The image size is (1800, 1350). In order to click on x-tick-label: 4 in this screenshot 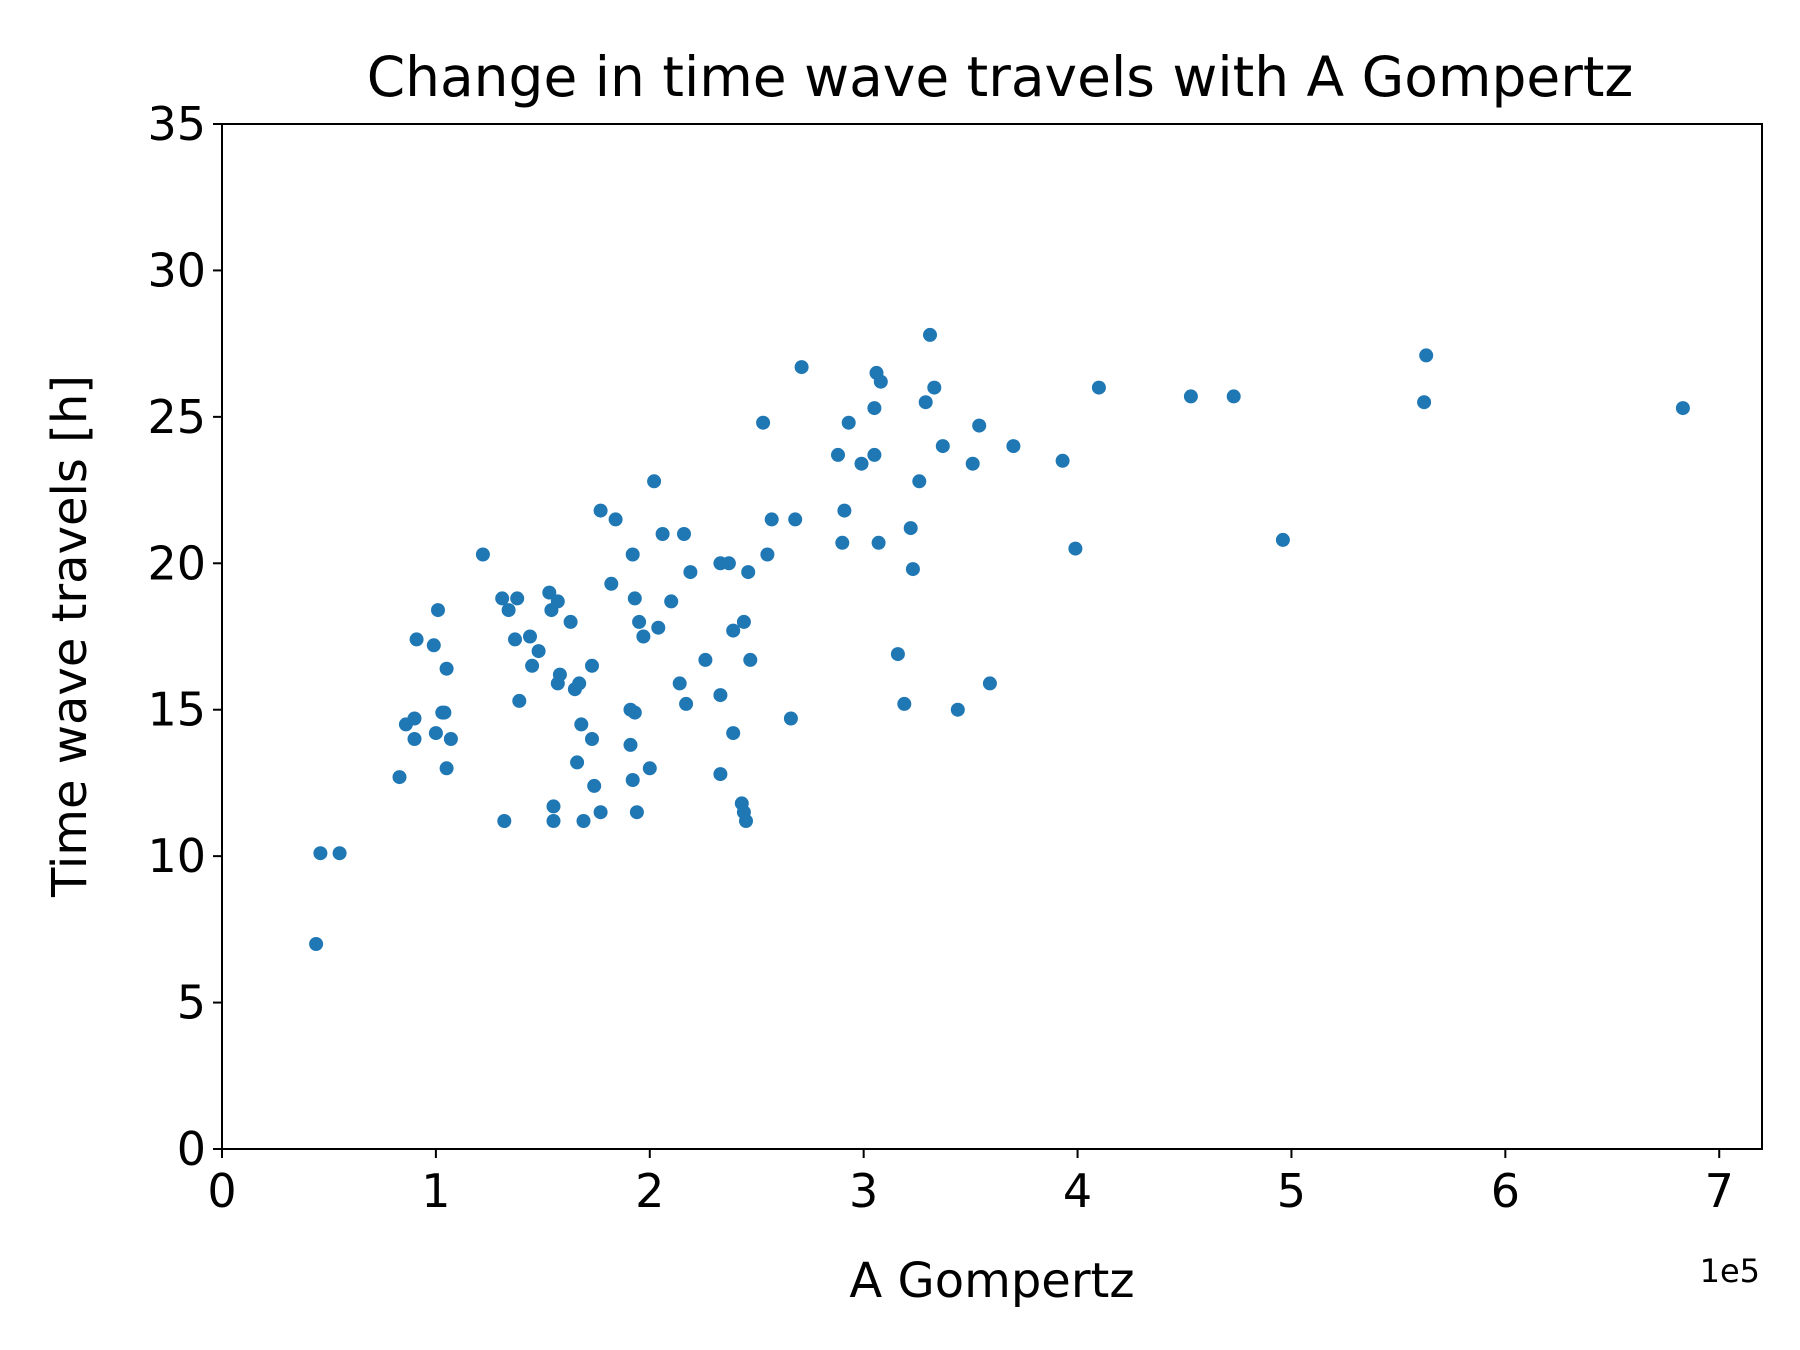, I will do `click(1077, 1191)`.